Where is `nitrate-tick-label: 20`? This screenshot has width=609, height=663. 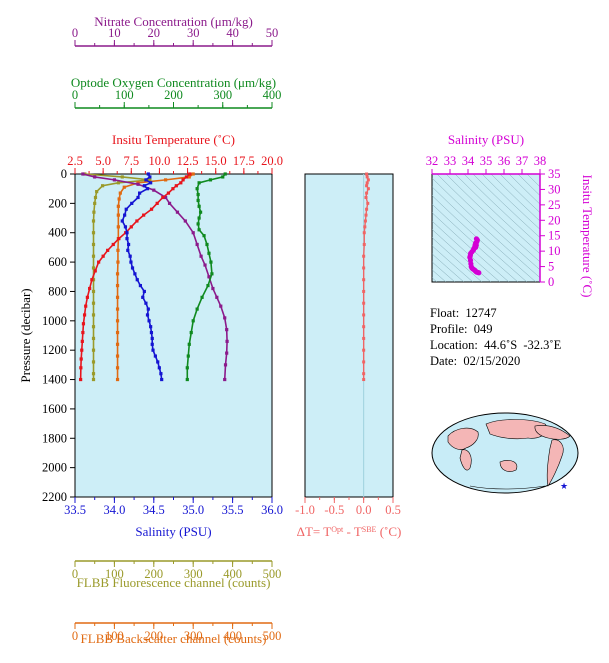 nitrate-tick-label: 20 is located at coordinates (154, 33).